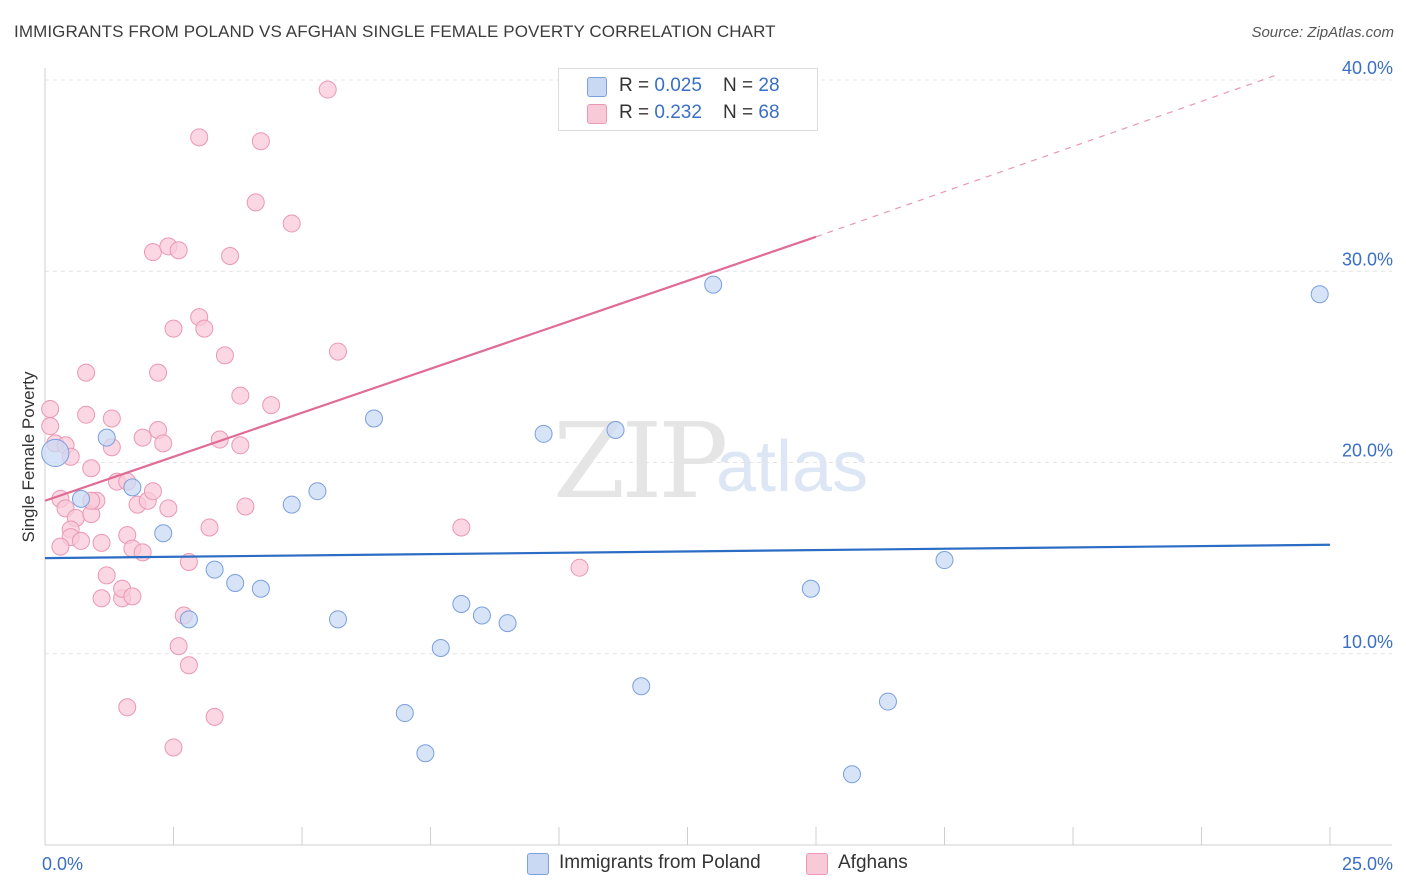  I want to click on afghan-r-value: 0.232, so click(678, 112).